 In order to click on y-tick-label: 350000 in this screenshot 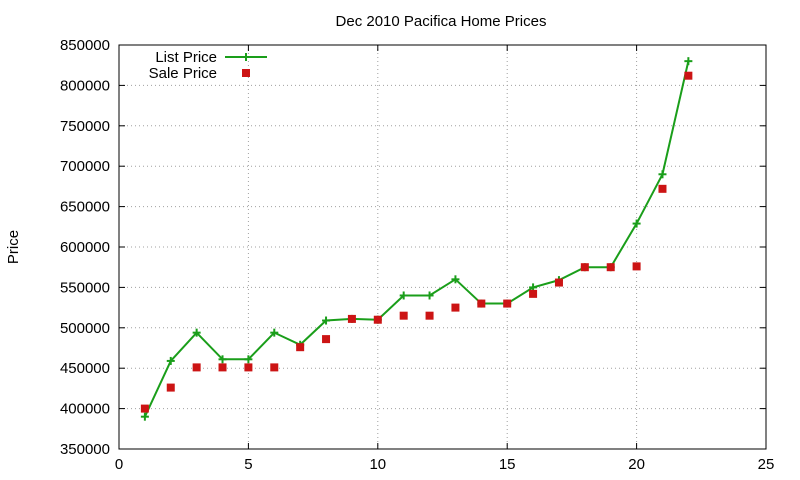, I will do `click(85, 449)`.